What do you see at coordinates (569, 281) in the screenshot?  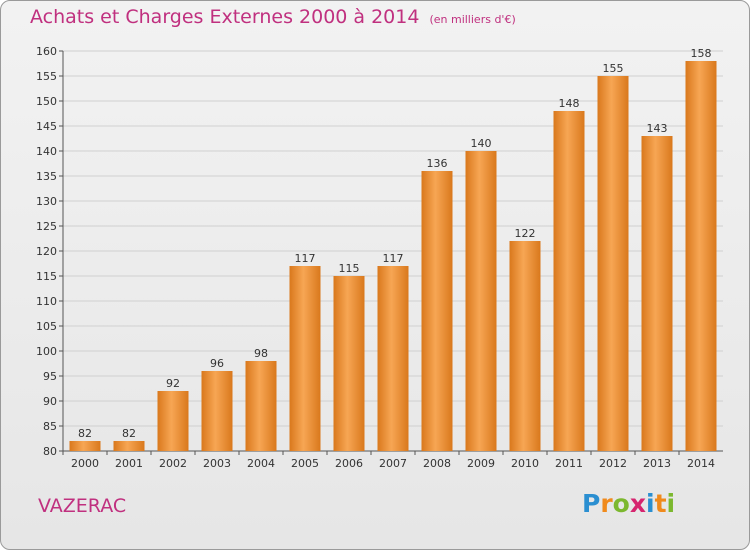 I see `bar-2011` at bounding box center [569, 281].